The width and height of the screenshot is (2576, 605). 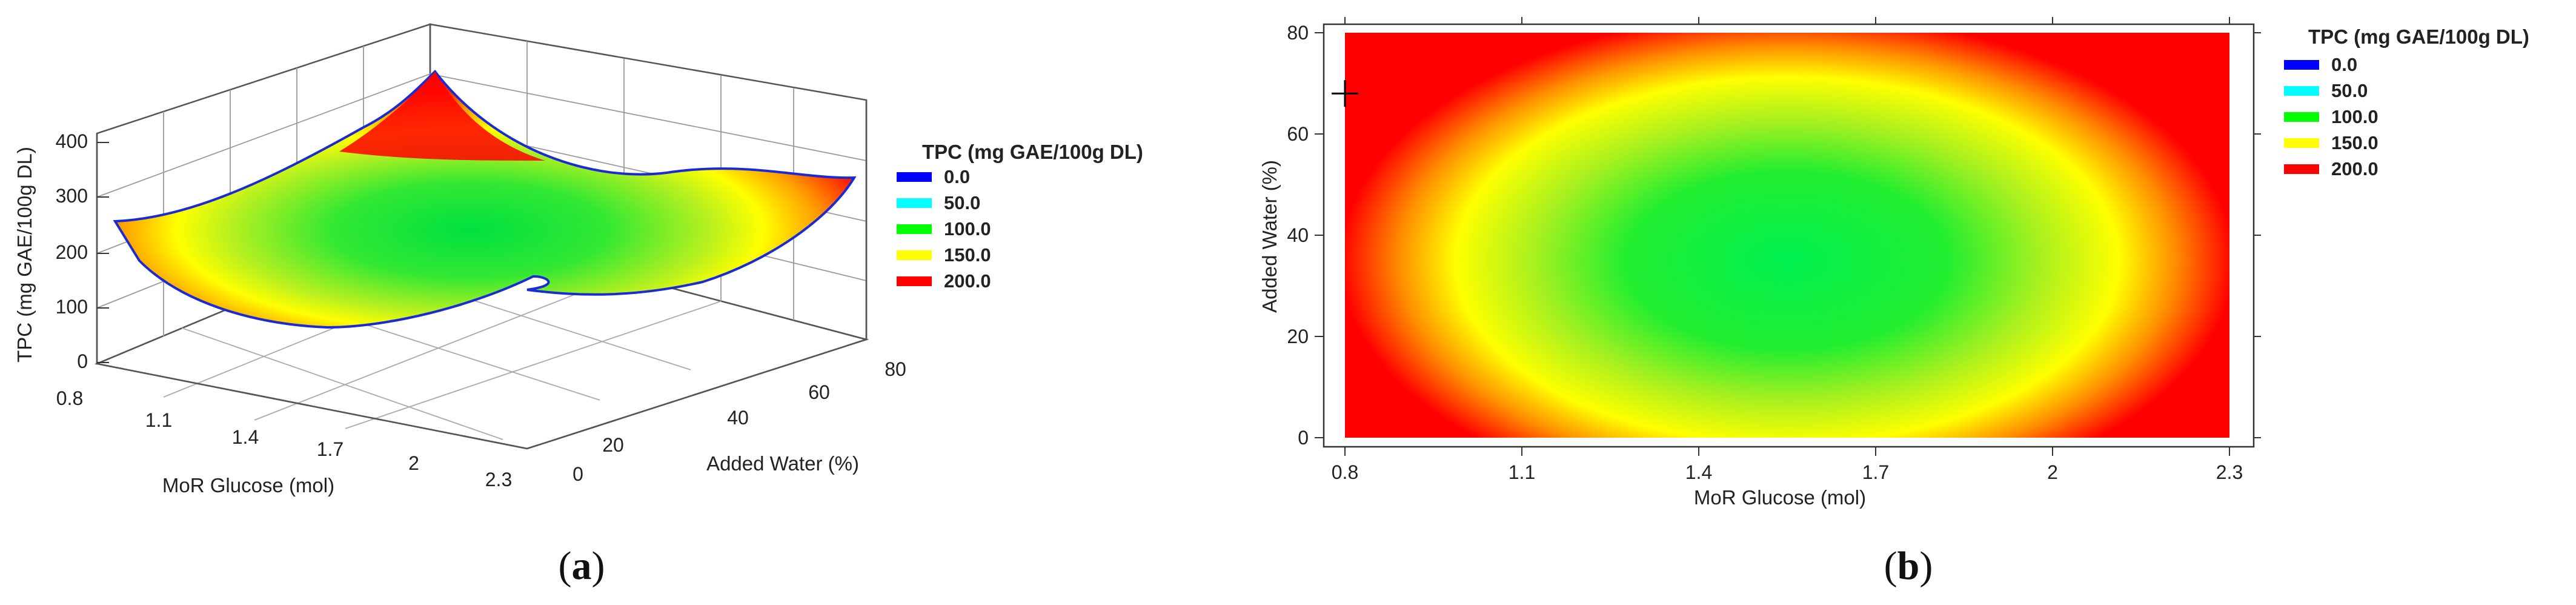 I want to click on caption-a: (a), so click(x=582, y=566).